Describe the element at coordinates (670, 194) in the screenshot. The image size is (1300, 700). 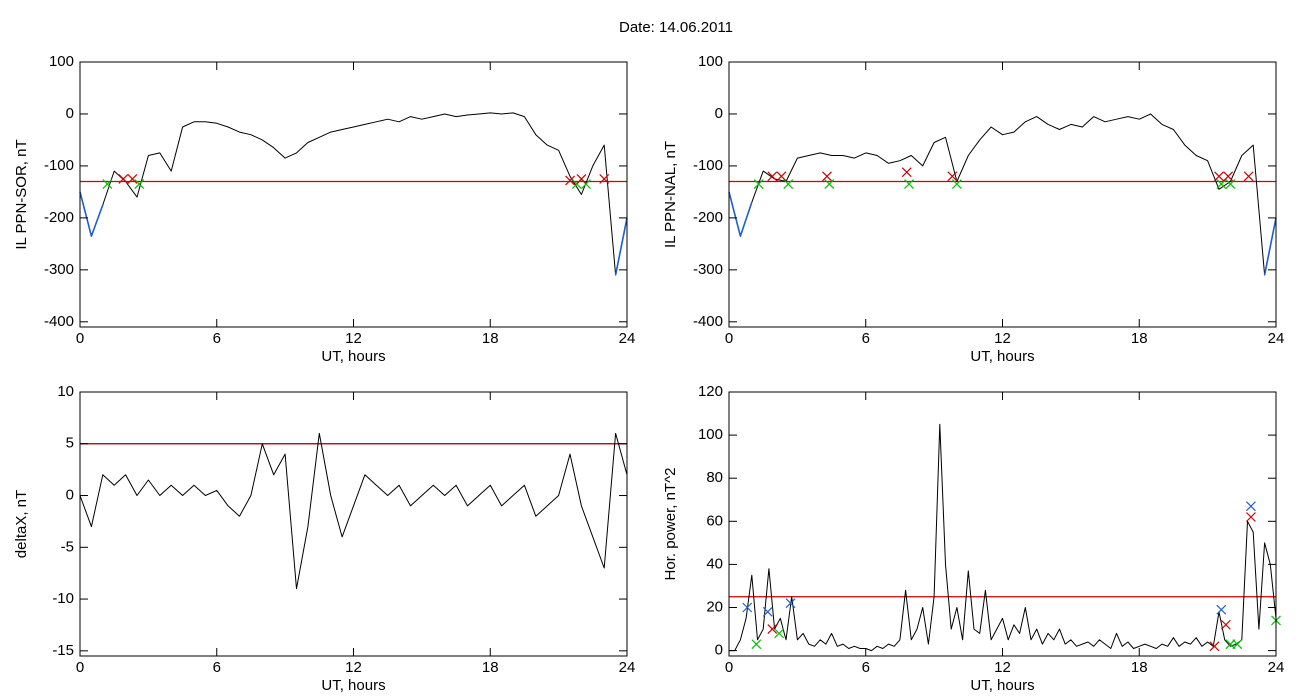
I see `y-axis-label: IL PPN-NAL, nT` at that location.